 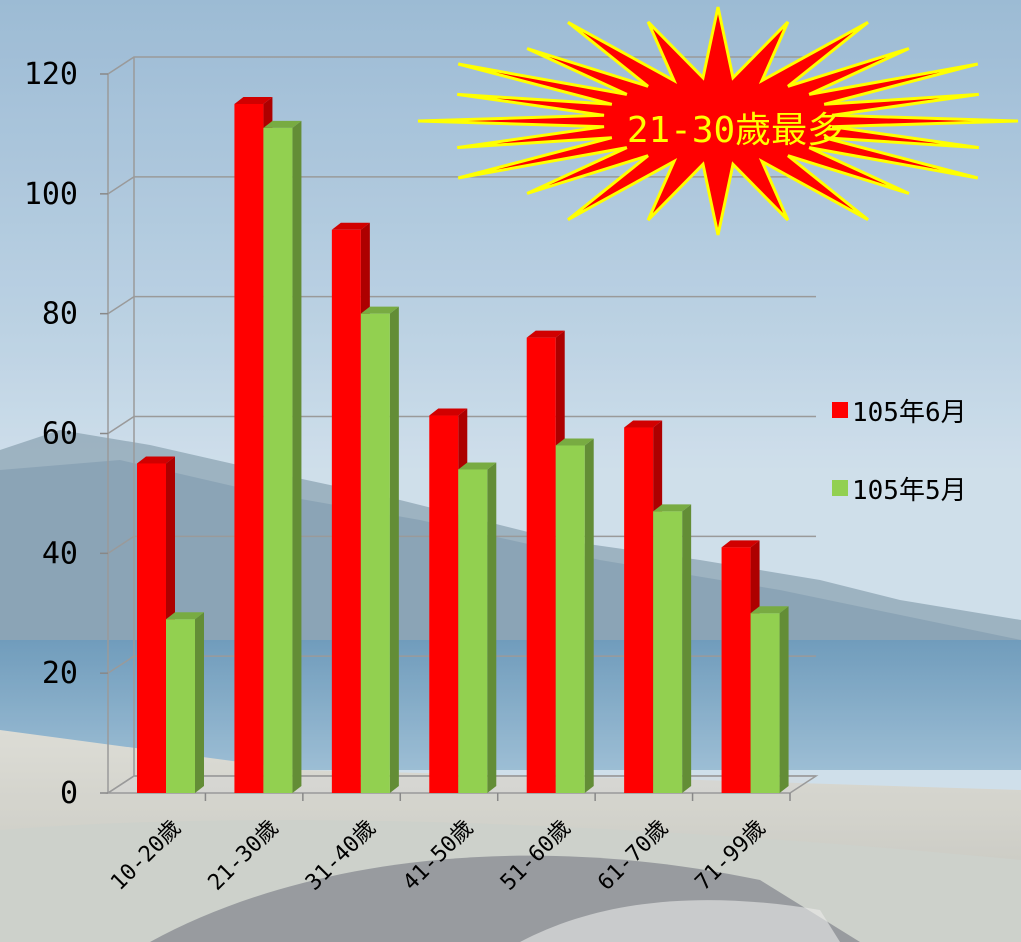 I want to click on legend-swatch-may, so click(x=840, y=488).